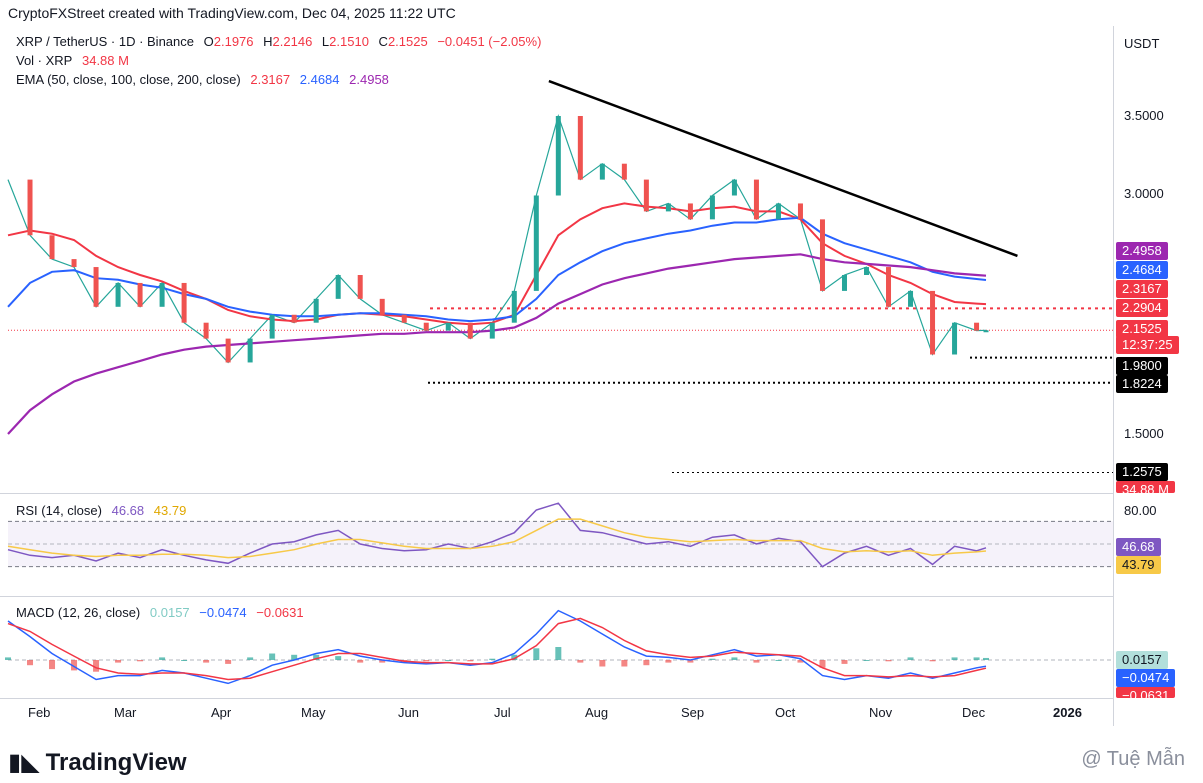 This screenshot has width=1203, height=783. I want to click on ema50-price-label: 2.3167, so click(1142, 289).